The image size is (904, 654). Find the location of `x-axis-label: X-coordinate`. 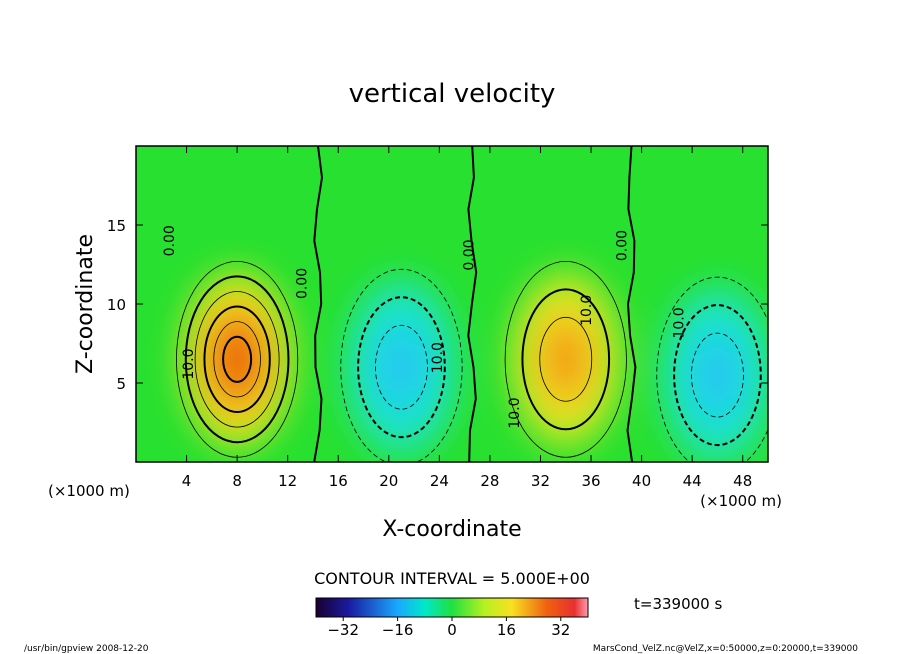

x-axis-label: X-coordinate is located at coordinates (451, 529).